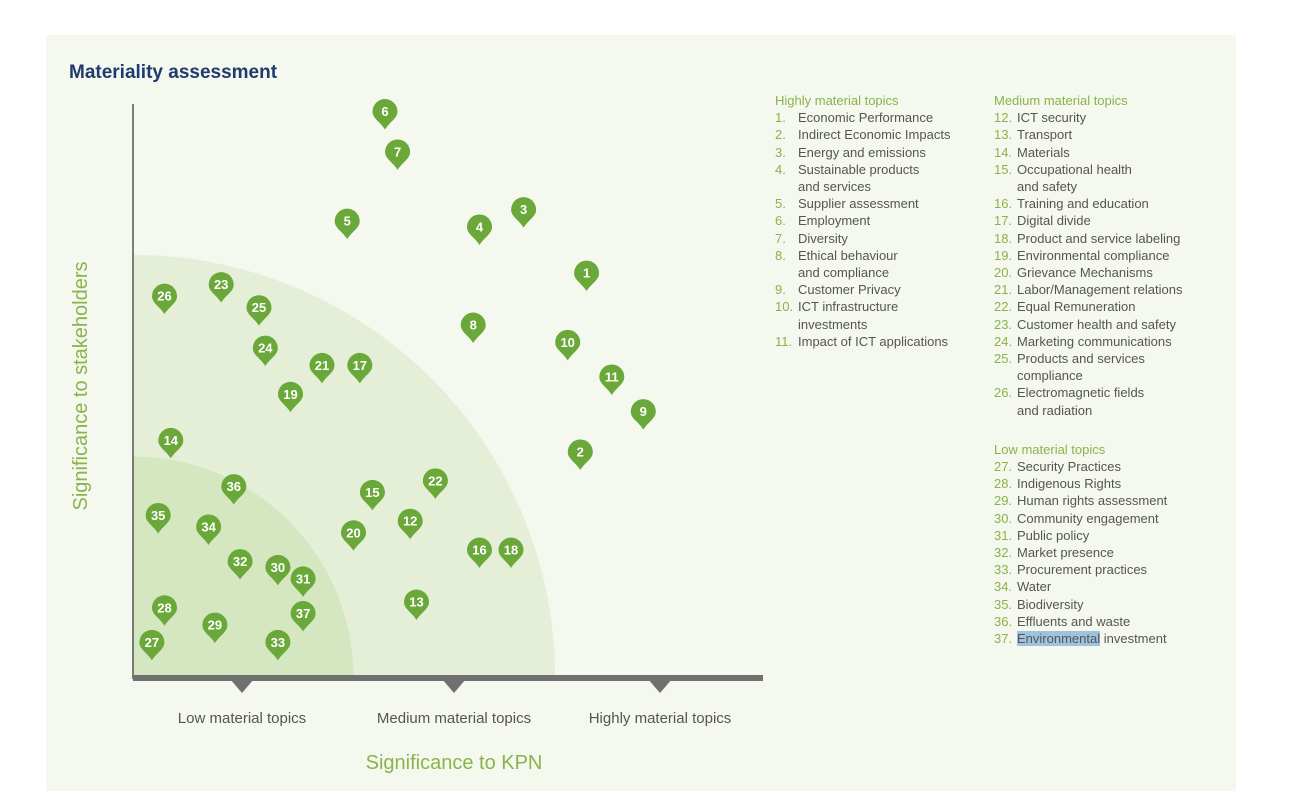 This screenshot has width=1297, height=791. I want to click on legend-item-text: Economic Performance, so click(891, 117).